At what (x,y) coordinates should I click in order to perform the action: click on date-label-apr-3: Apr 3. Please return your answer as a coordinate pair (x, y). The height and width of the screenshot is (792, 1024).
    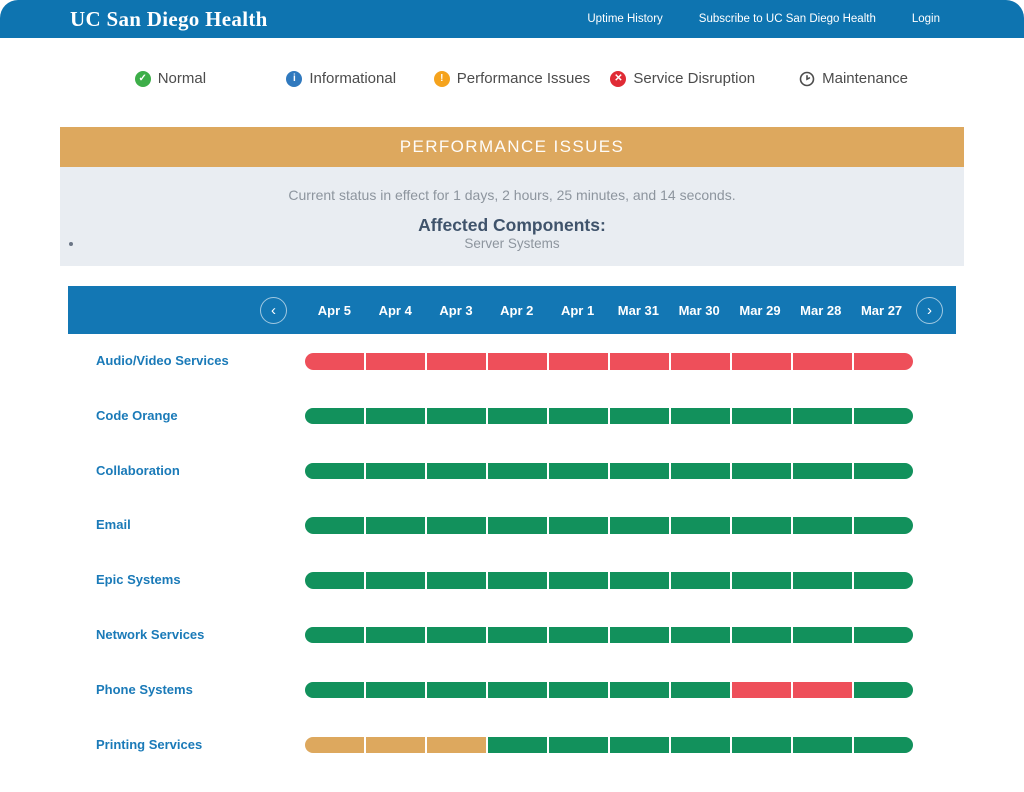
    Looking at the image, I should click on (456, 310).